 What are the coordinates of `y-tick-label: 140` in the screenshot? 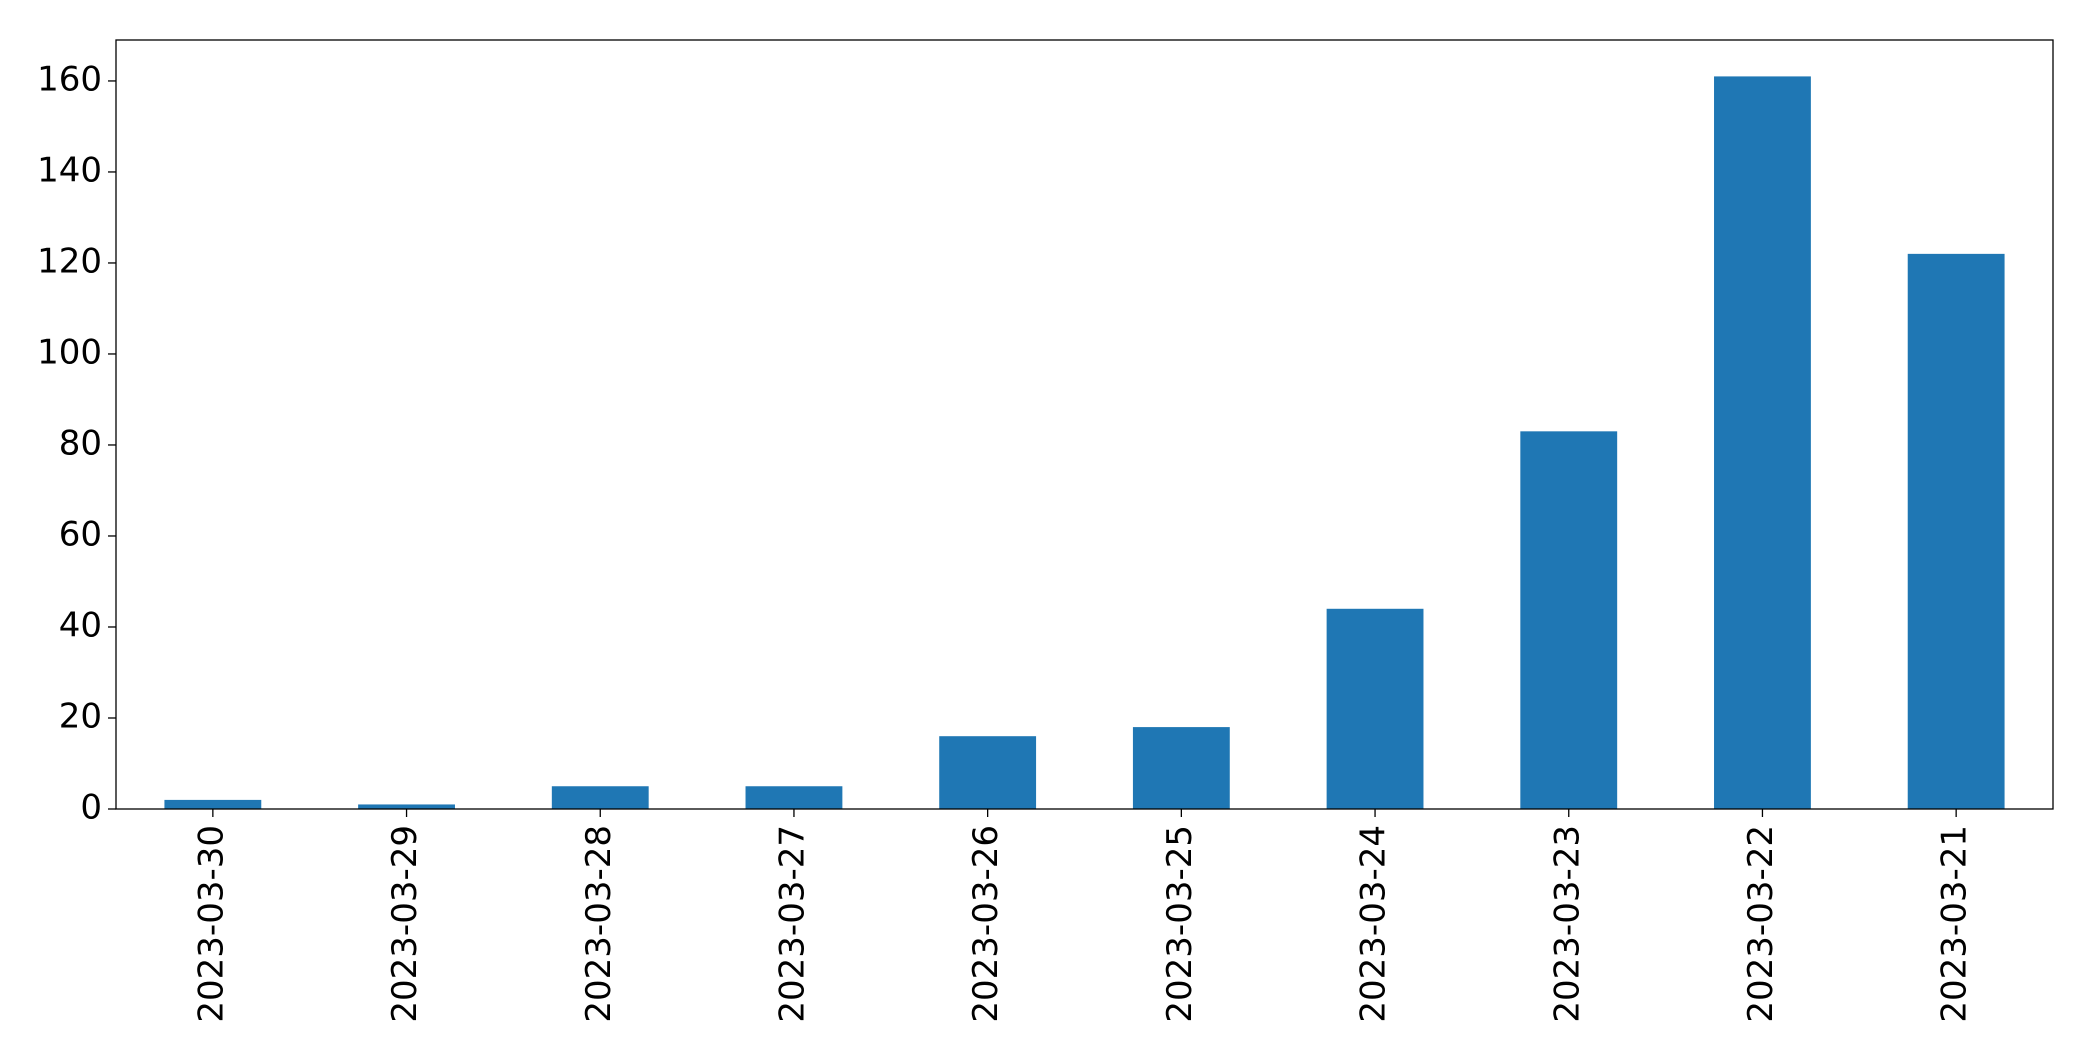 It's located at (69, 170).